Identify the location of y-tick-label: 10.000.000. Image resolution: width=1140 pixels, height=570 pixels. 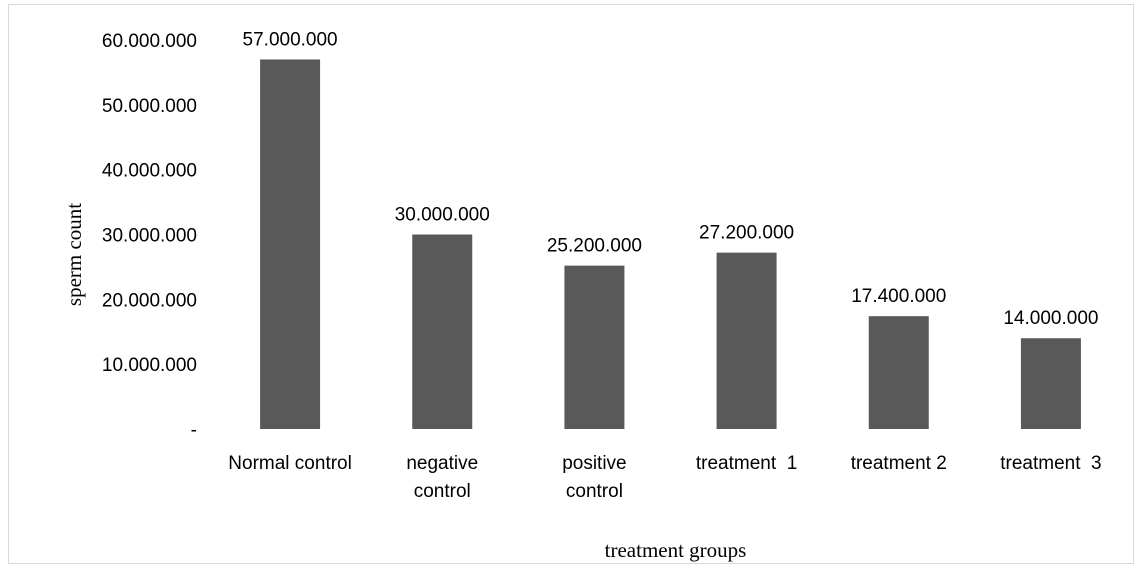
(149, 365).